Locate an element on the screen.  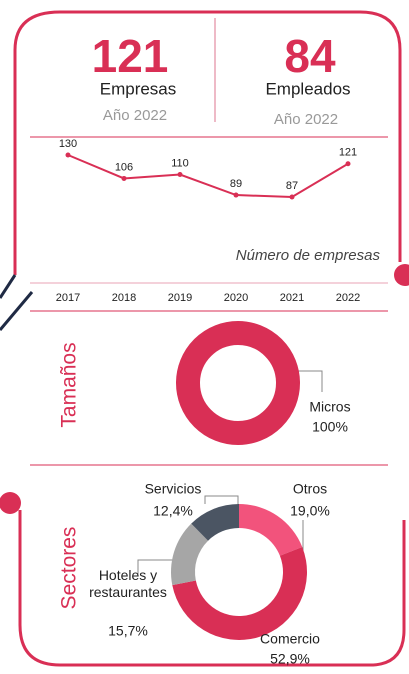
category-label: Comercio is located at coordinates (290, 639).